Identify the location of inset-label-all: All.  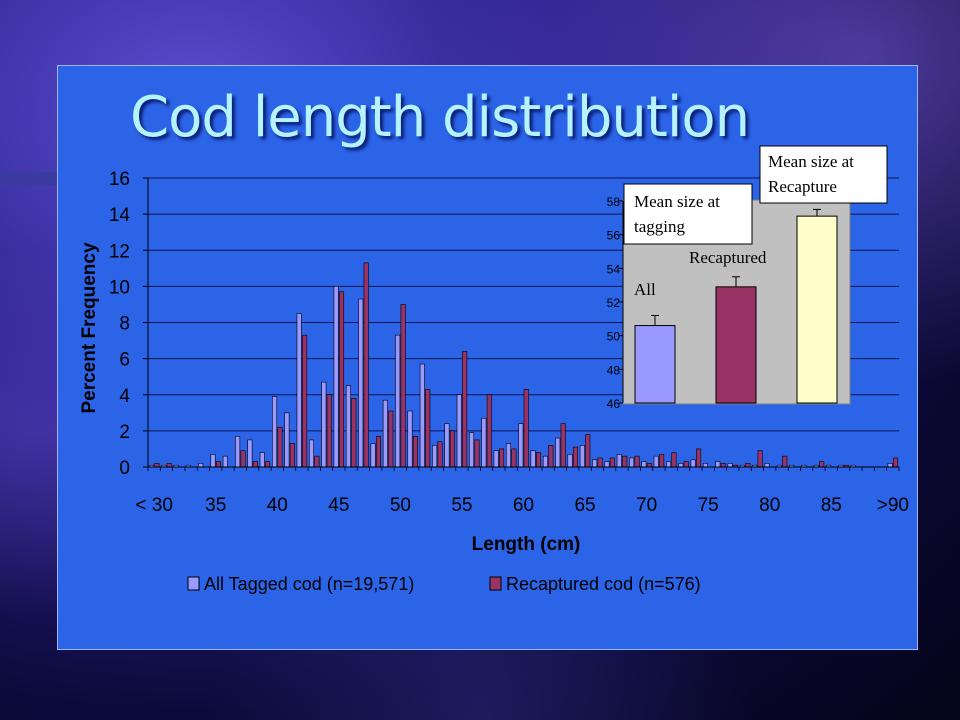
(645, 289).